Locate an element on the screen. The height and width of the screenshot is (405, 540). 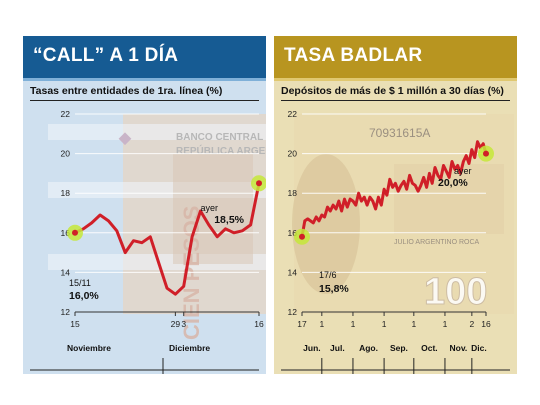
badlar-portrait is located at coordinates (326, 224).